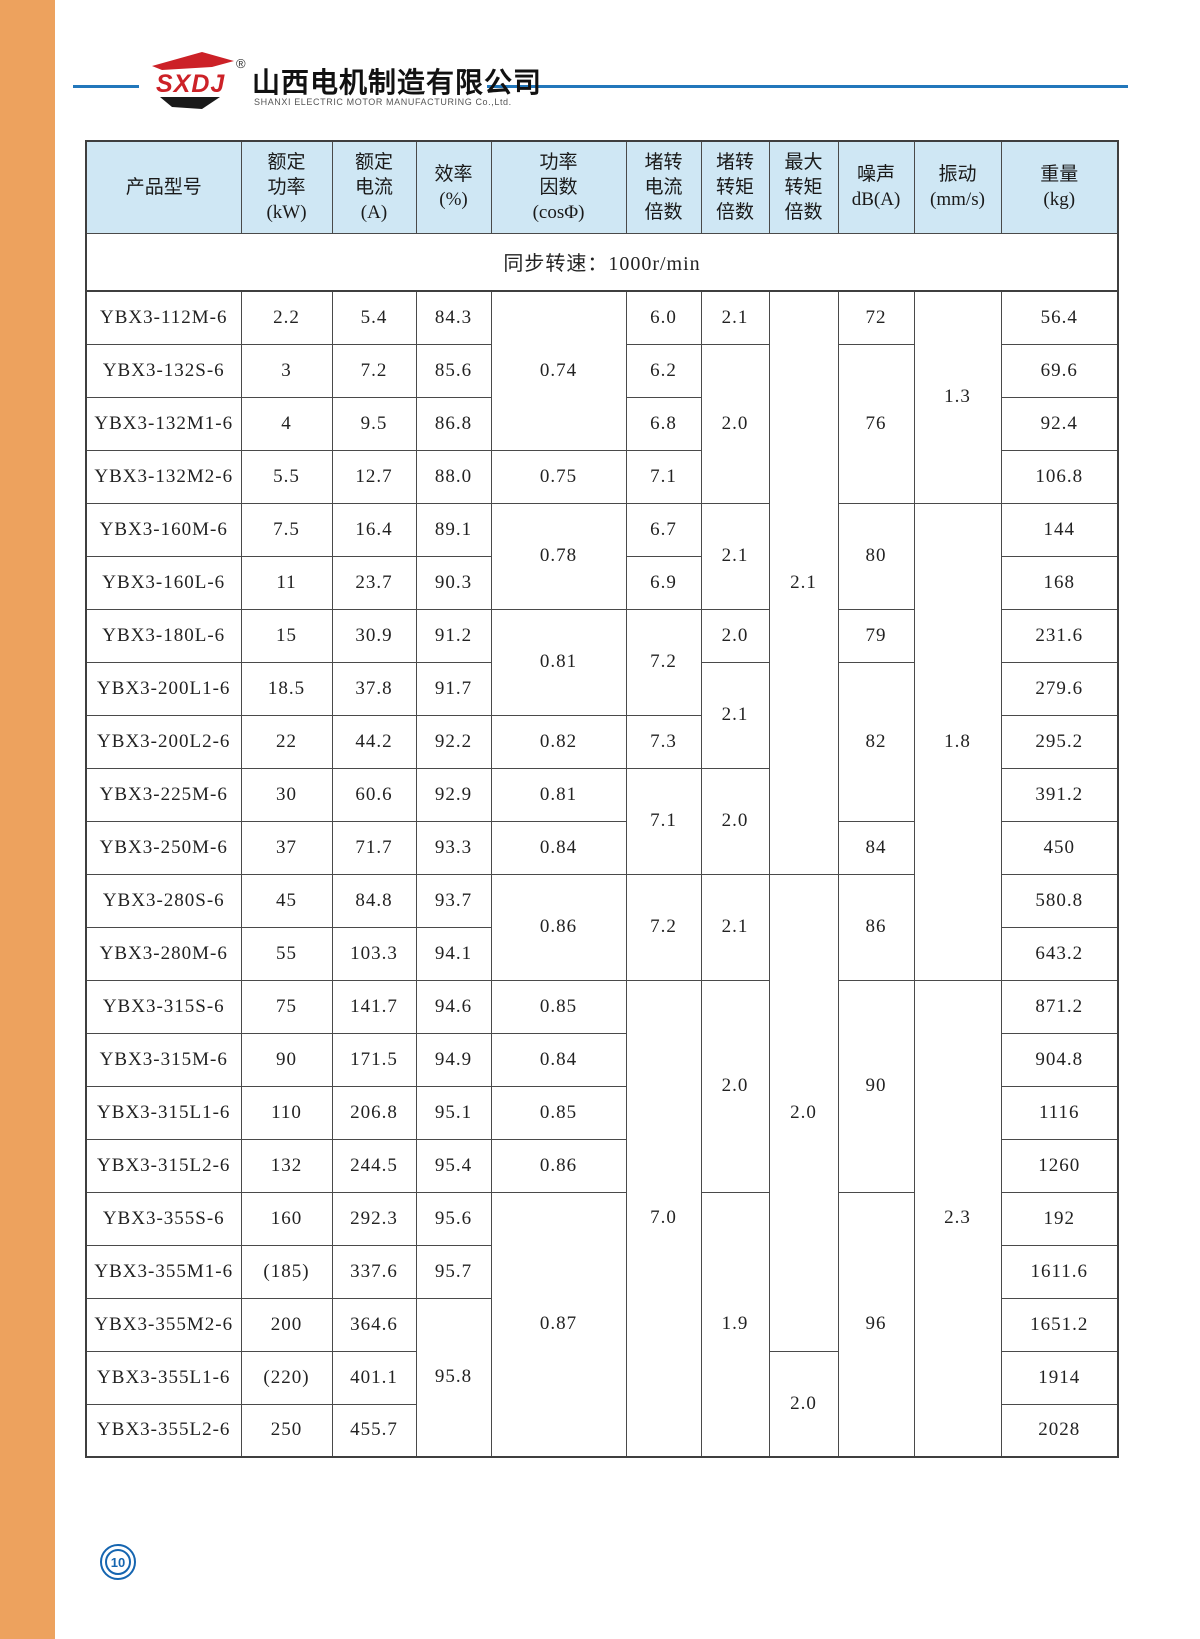 The width and height of the screenshot is (1200, 1639). What do you see at coordinates (1059, 1271) in the screenshot?
I see `cell-weight: 1611.6` at bounding box center [1059, 1271].